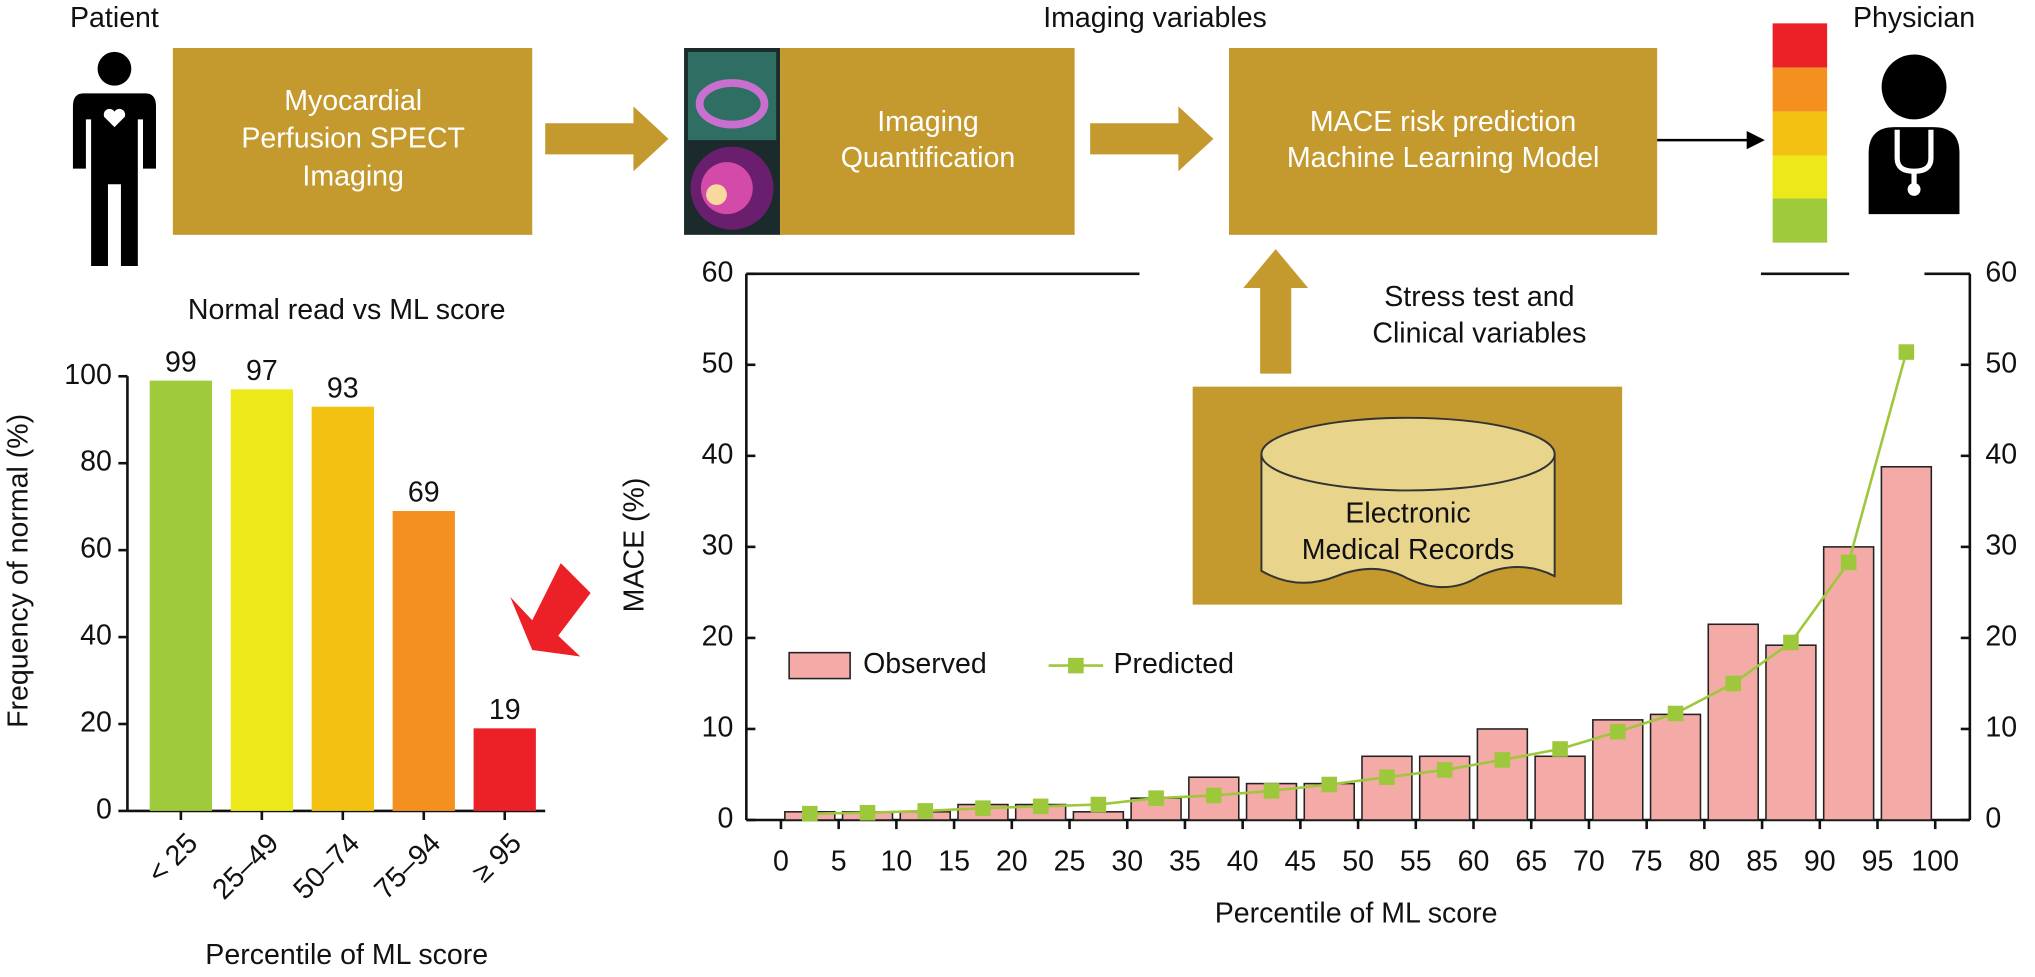 Image resolution: width=2035 pixels, height=977 pixels. Describe the element at coordinates (839, 861) in the screenshot. I see `x-tick-label: 5` at that location.